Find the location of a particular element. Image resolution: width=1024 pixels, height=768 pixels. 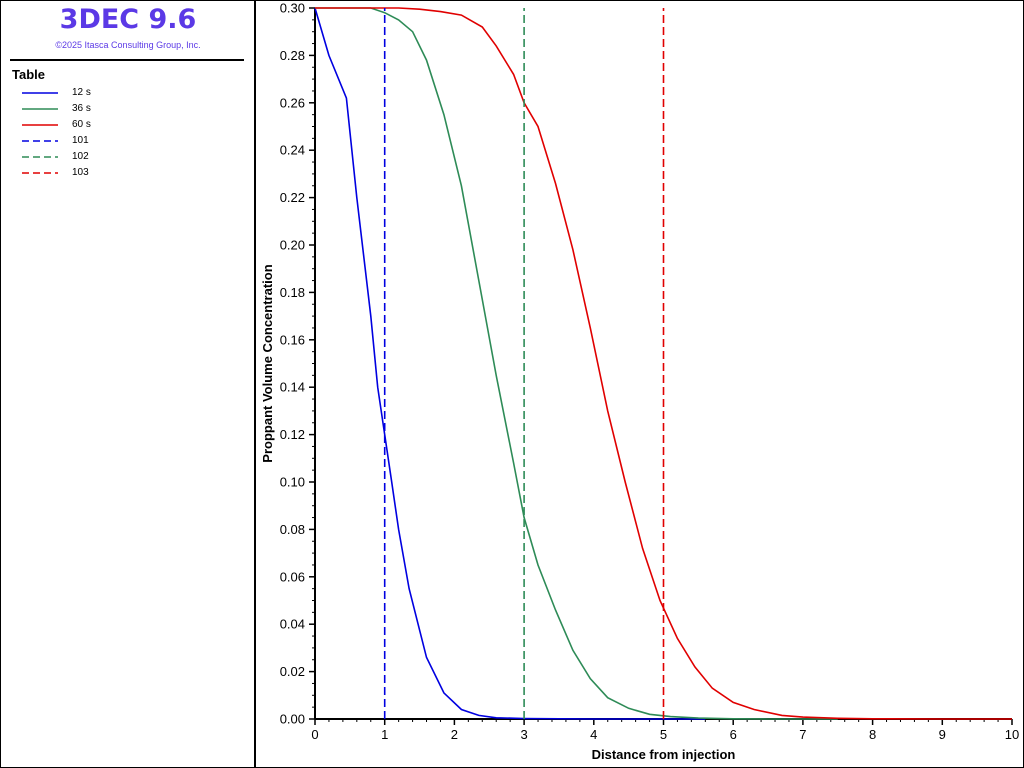

y-tick-label: 0.18 is located at coordinates (292, 292).